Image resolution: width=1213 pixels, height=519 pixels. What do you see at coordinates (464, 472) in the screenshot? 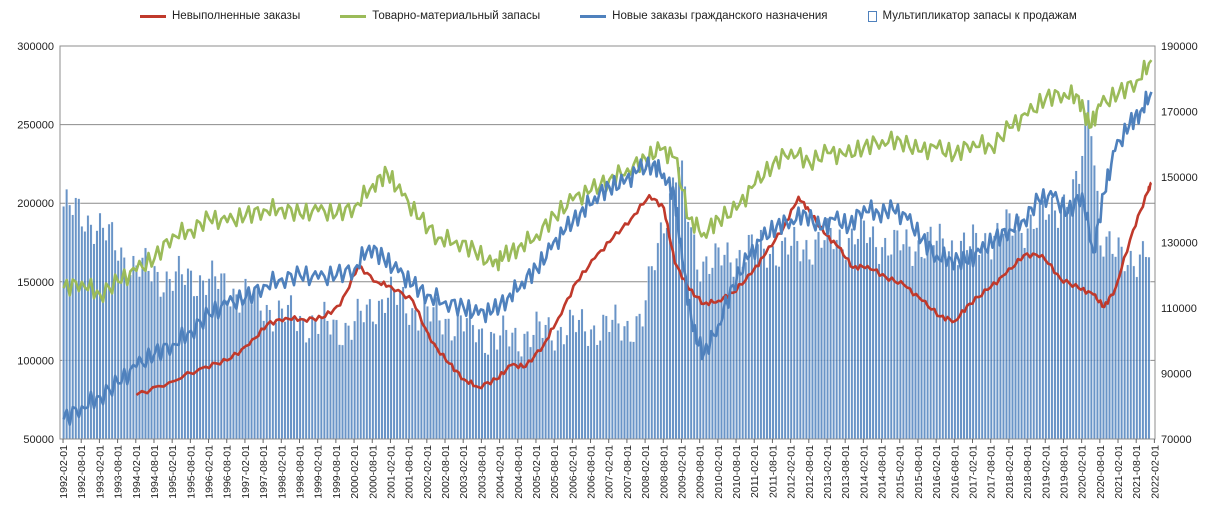
I see `x-tick-label: 2003-02-01` at bounding box center [464, 472].